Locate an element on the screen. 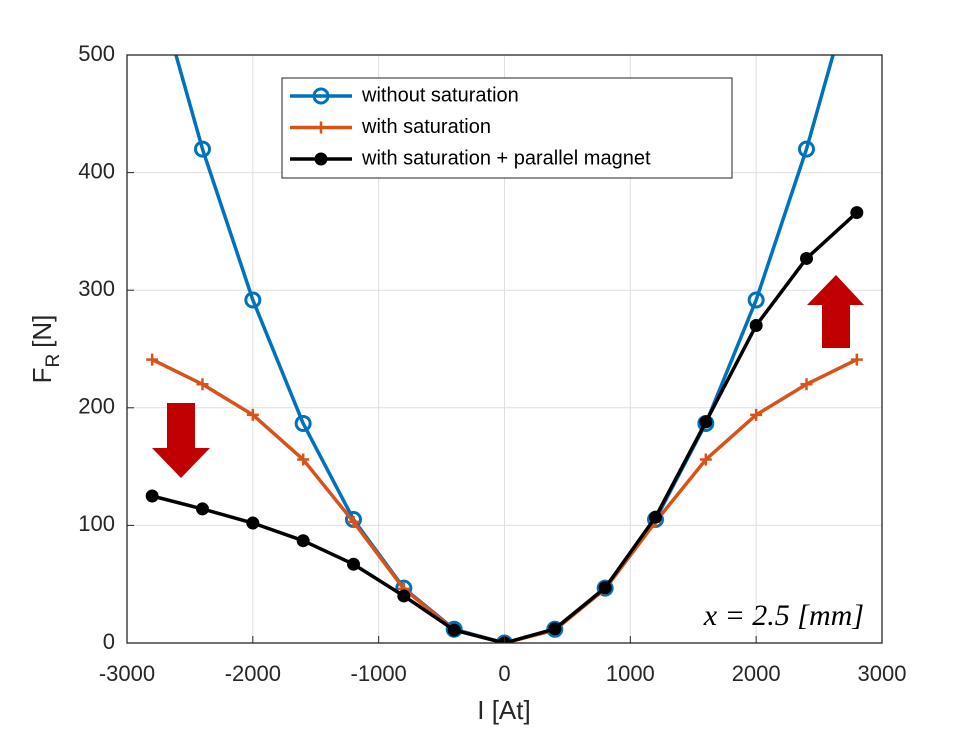 This screenshot has height=732, width=975. y-tick-label: 200 is located at coordinates (96, 406).